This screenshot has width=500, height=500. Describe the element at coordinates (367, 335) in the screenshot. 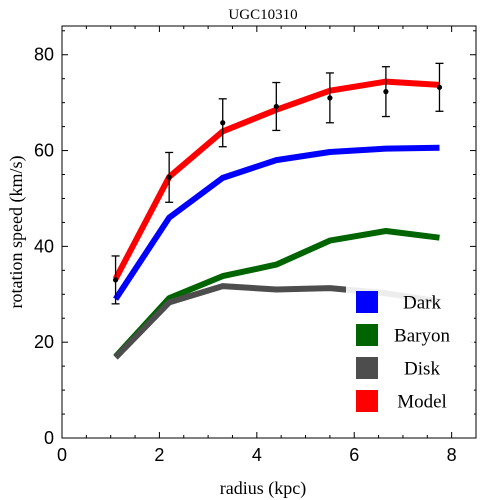

I see `legend-swatch-baryon` at that location.